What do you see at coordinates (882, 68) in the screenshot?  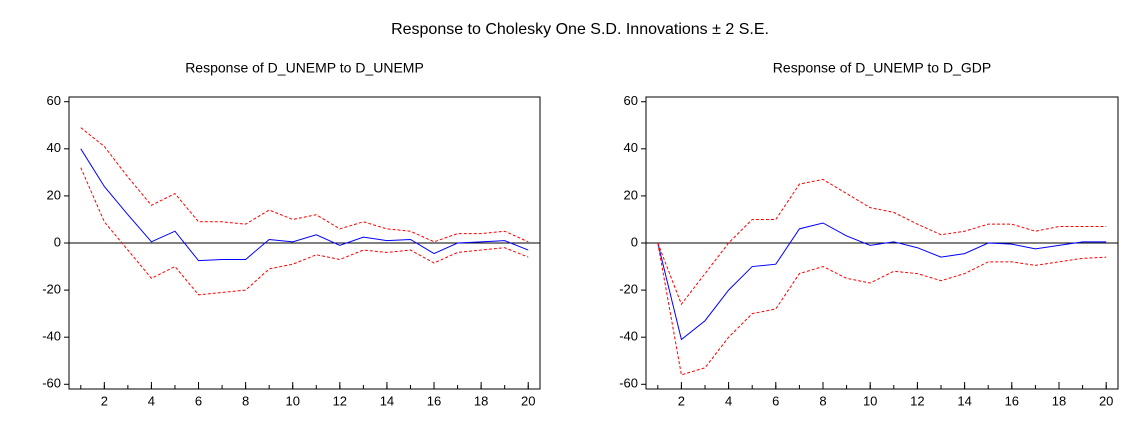 I see `panel-title: Response of D_UNEMP to D_GDP` at bounding box center [882, 68].